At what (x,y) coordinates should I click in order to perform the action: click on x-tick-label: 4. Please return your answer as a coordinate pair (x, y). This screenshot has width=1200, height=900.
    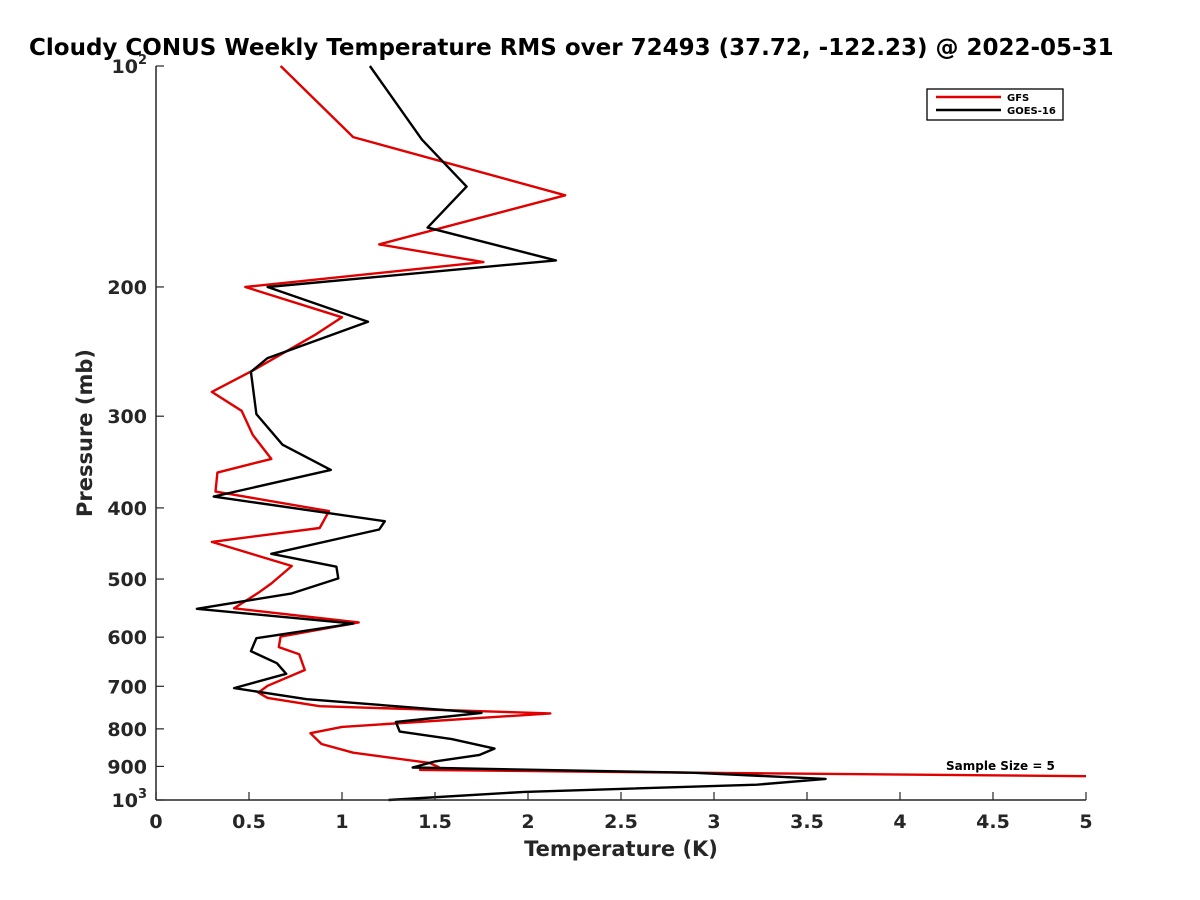
    Looking at the image, I should click on (899, 822).